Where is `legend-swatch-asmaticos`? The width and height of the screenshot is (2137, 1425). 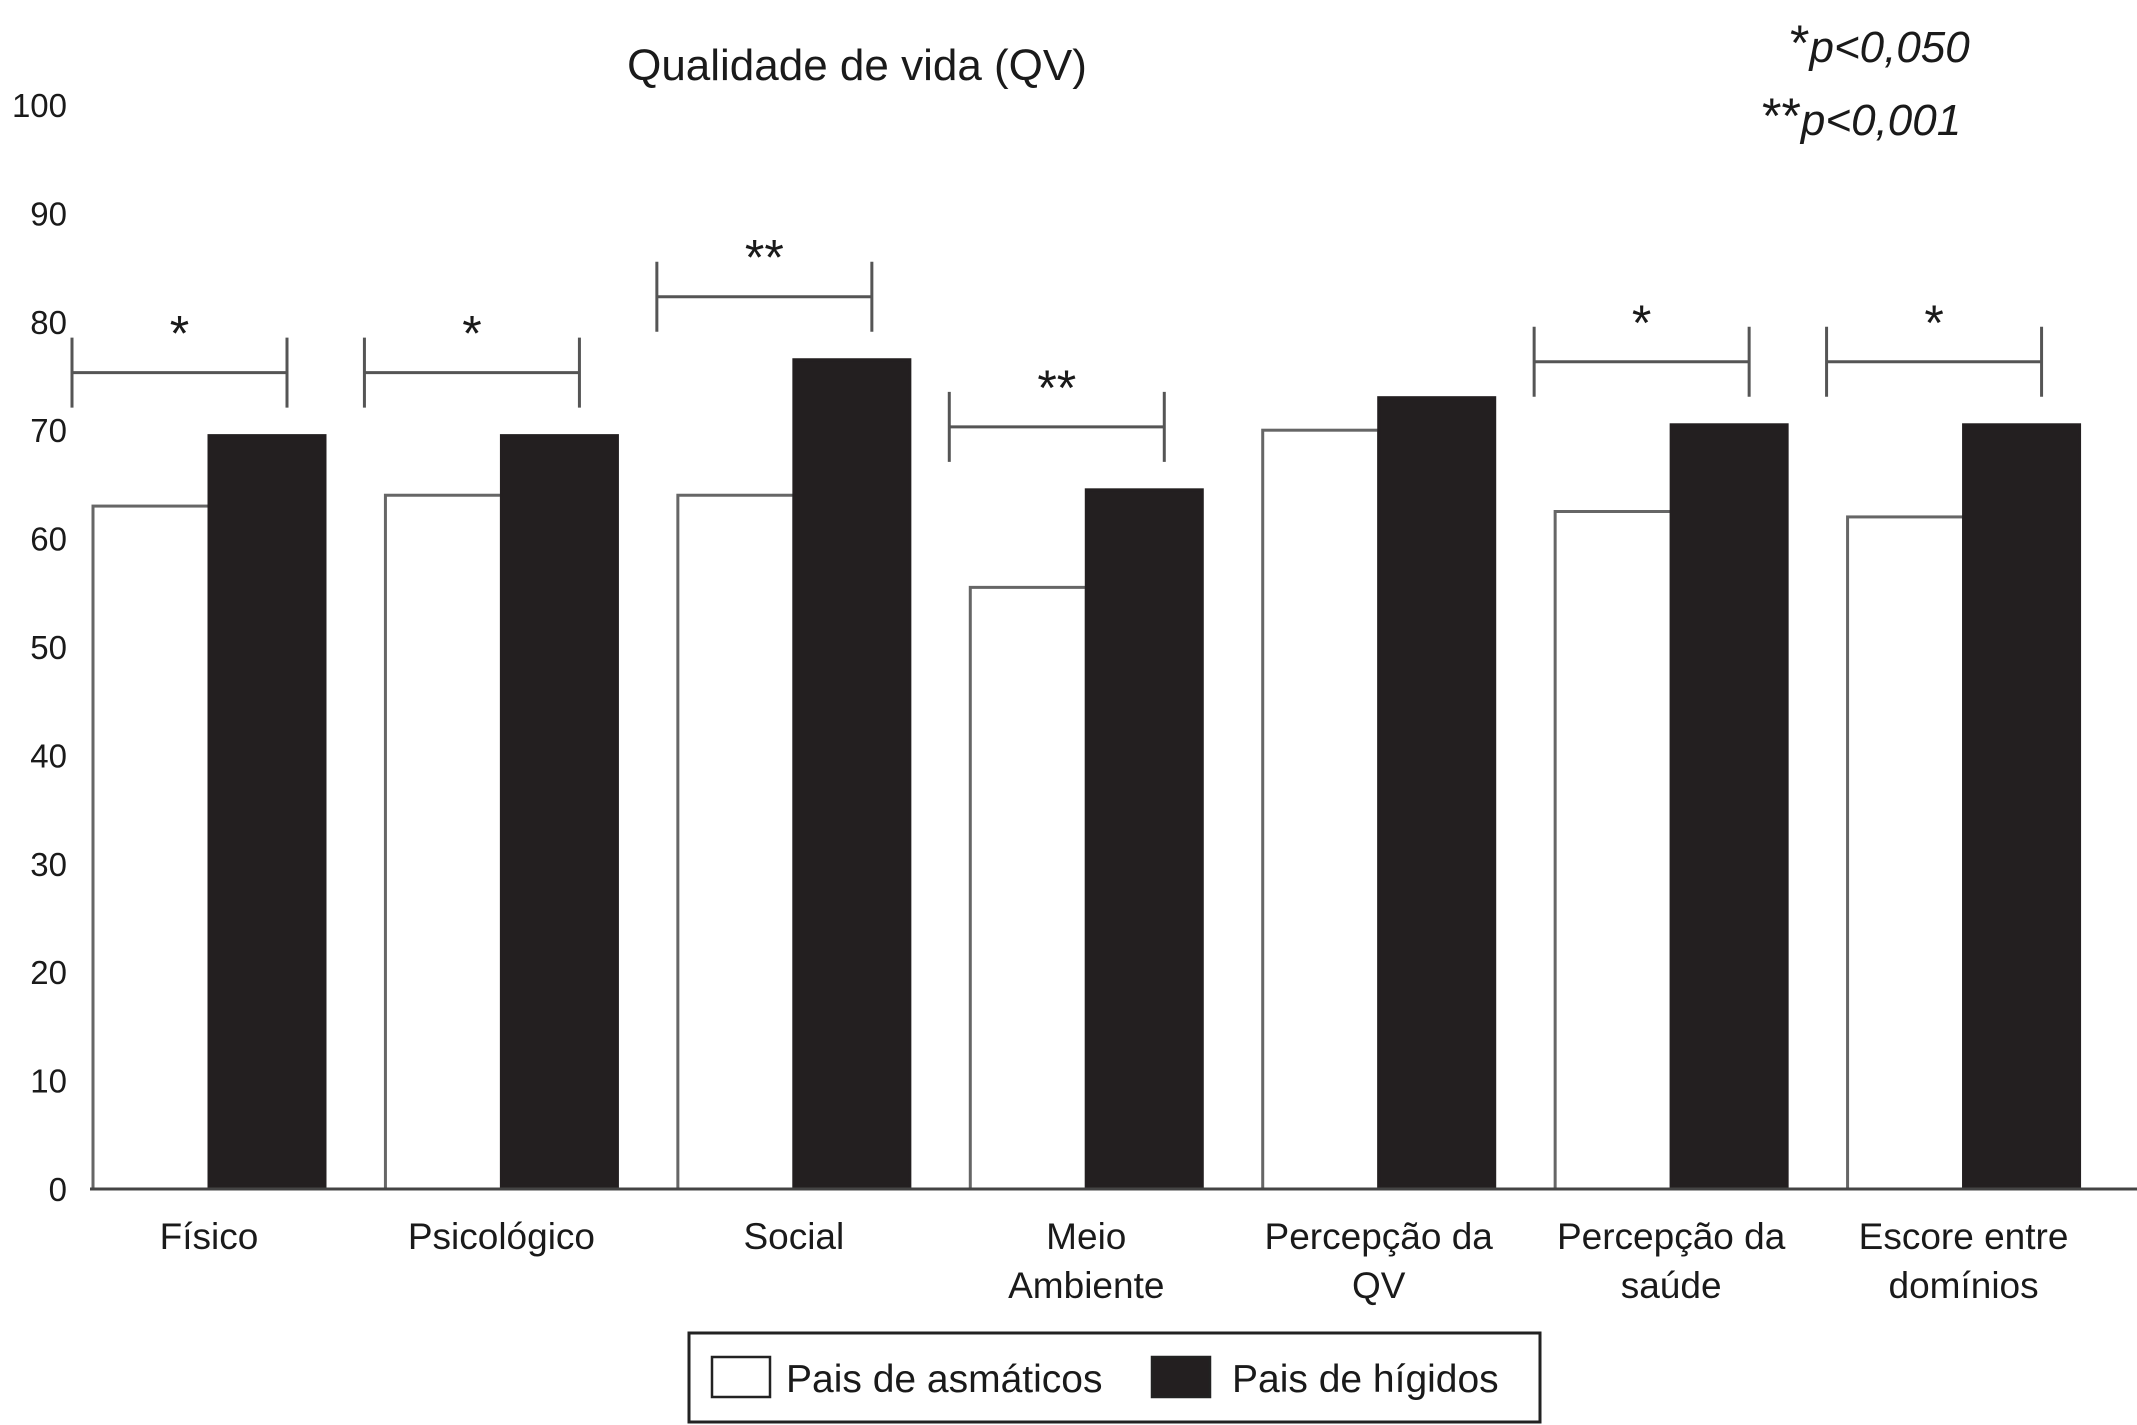 legend-swatch-asmaticos is located at coordinates (741, 1377).